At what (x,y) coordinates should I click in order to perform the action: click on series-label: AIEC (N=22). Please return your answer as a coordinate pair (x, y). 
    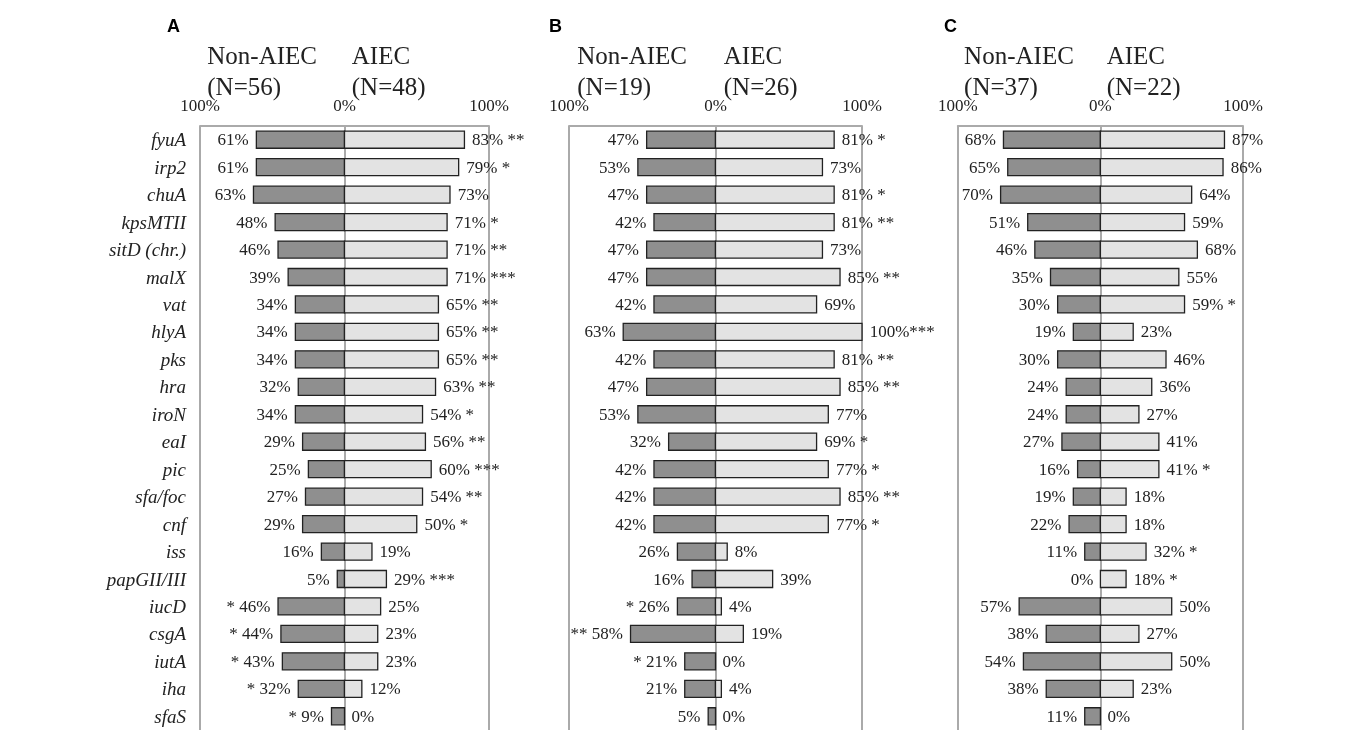
    Looking at the image, I should click on (1143, 71).